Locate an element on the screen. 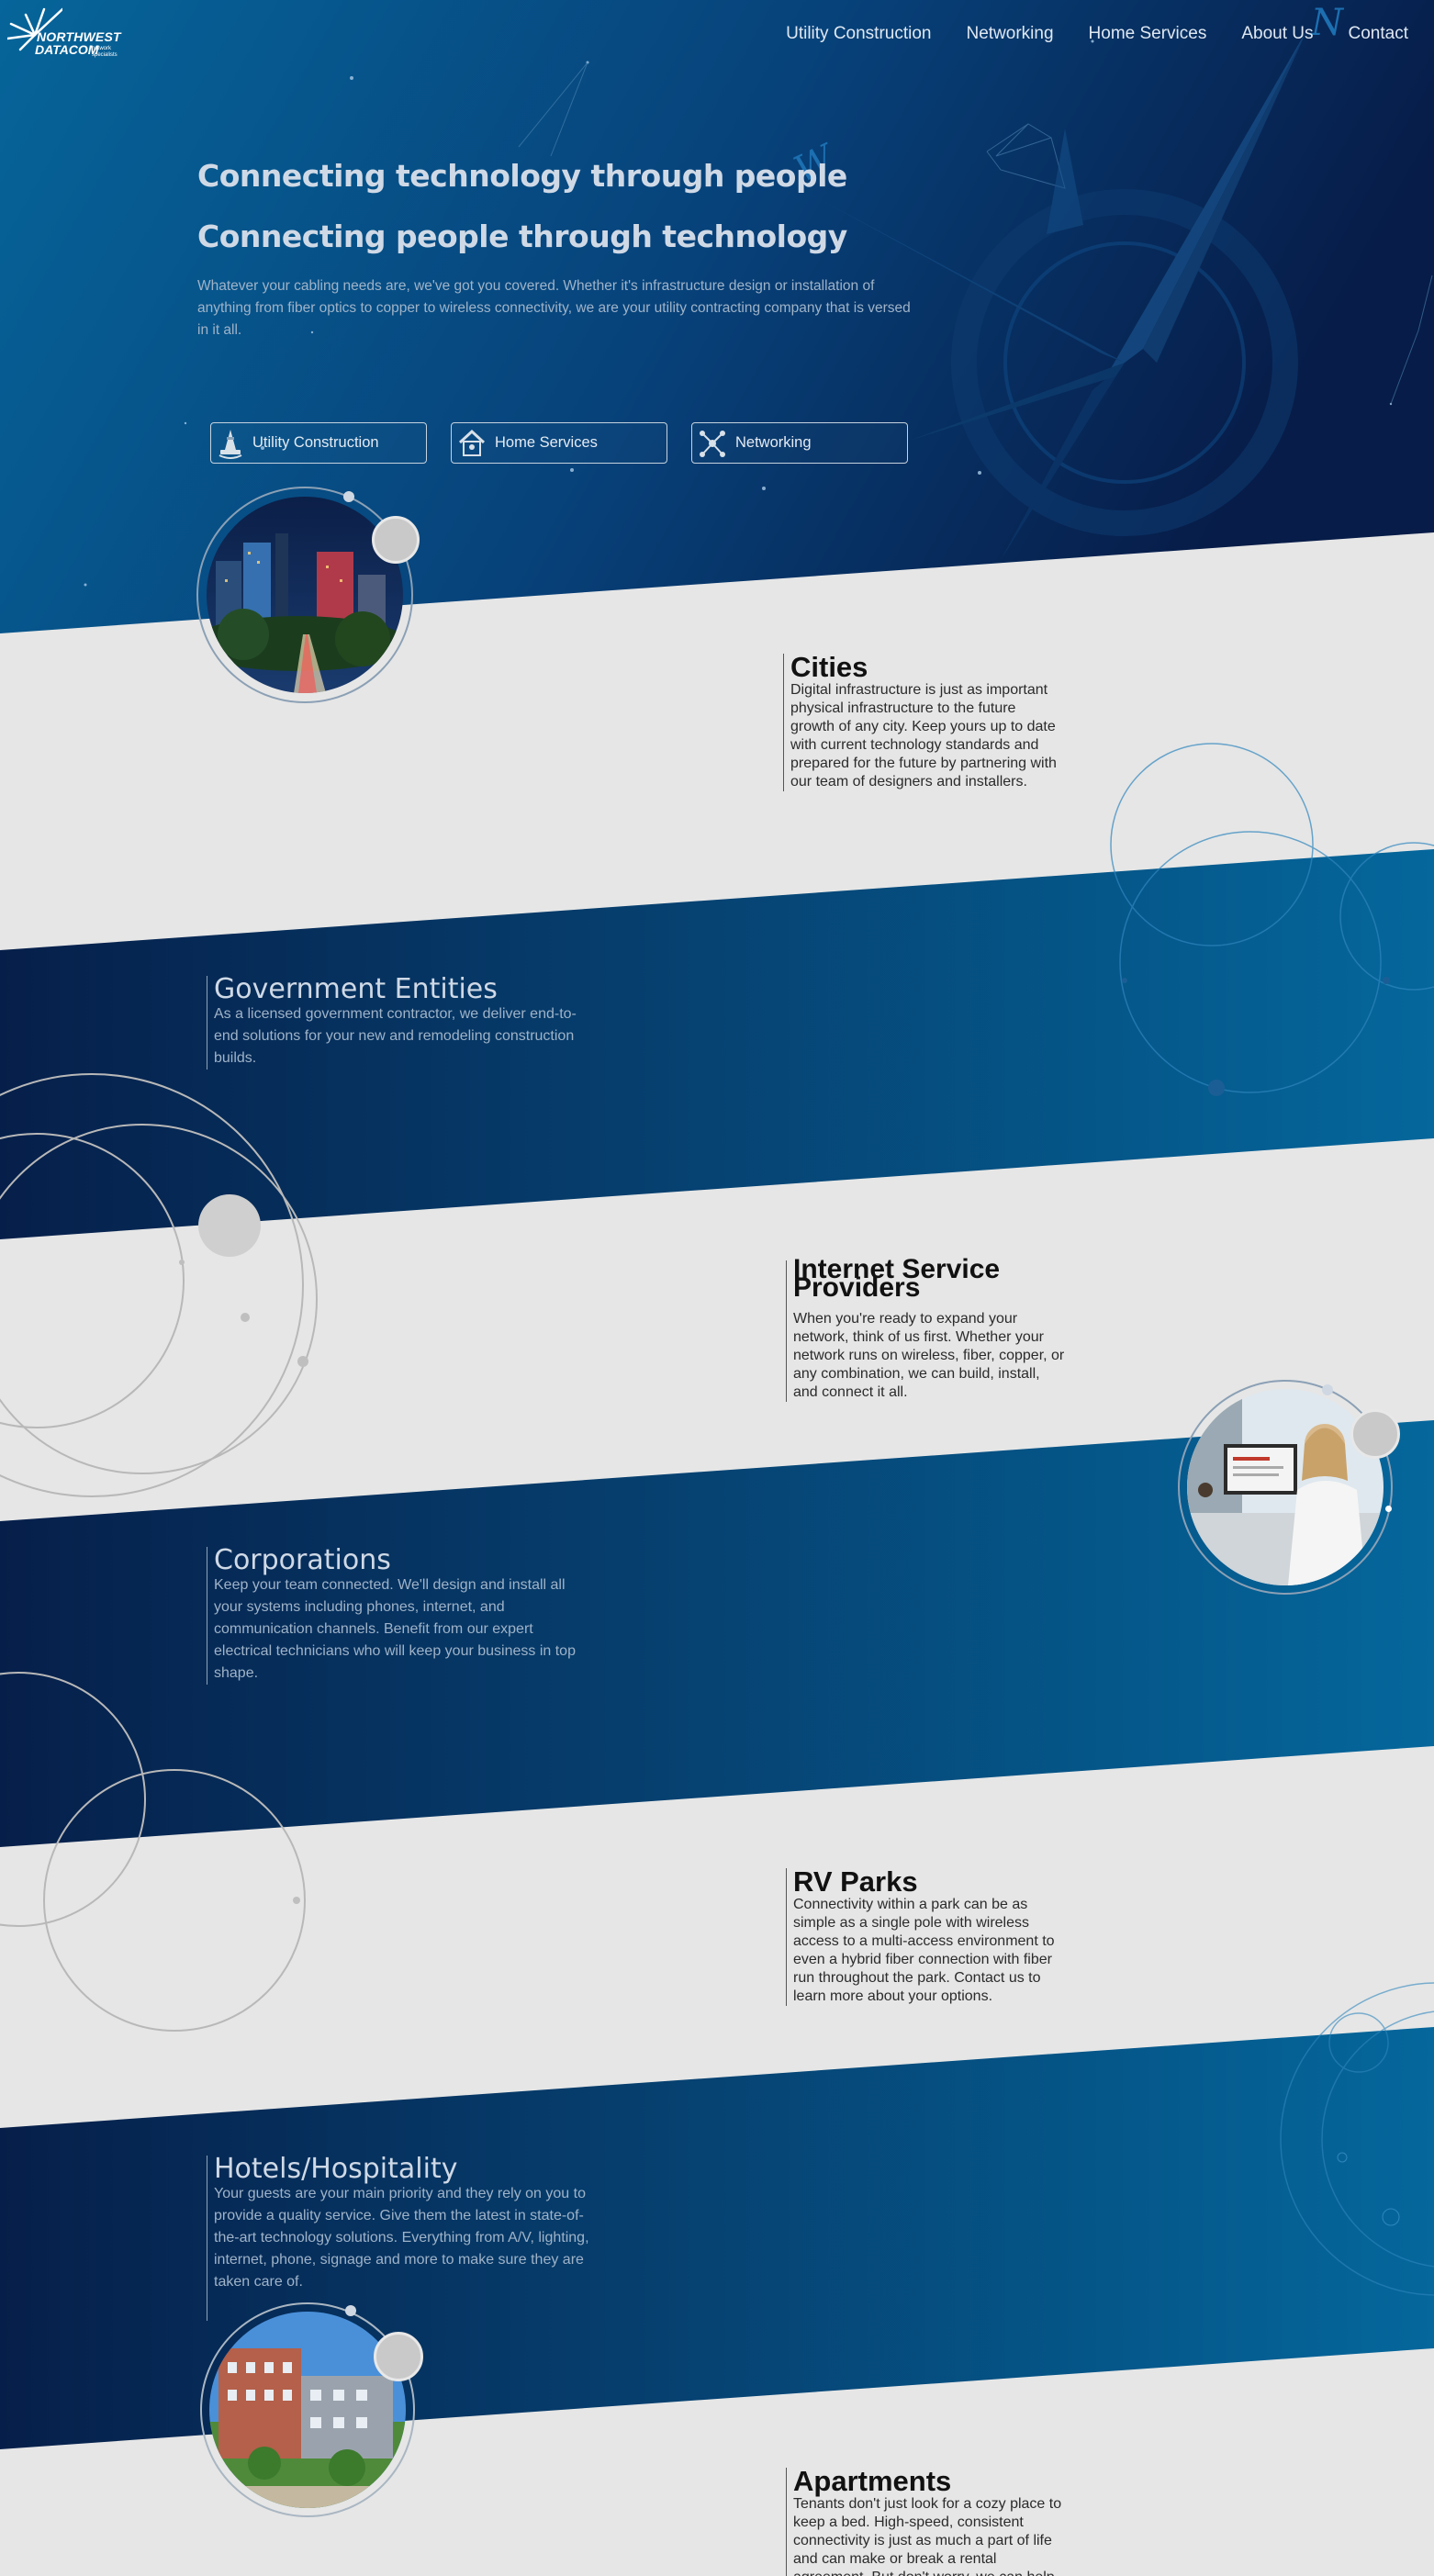 The image size is (1434, 2576). section-title: Hotels/Hospitality is located at coordinates (336, 2170).